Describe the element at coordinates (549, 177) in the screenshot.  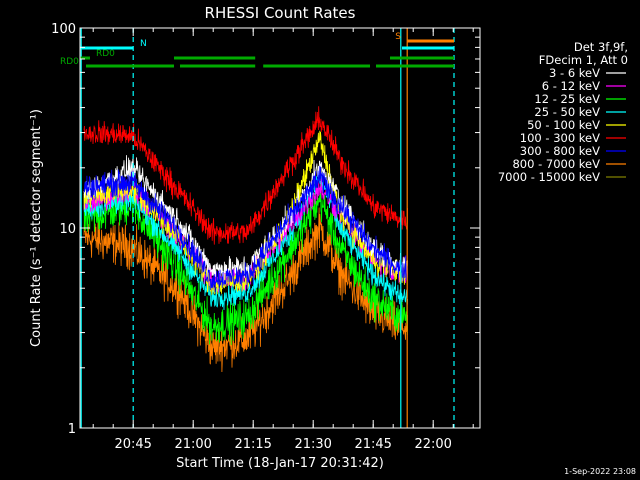
I see `legend-entry-label-8: 7000 - 15000 keV` at that location.